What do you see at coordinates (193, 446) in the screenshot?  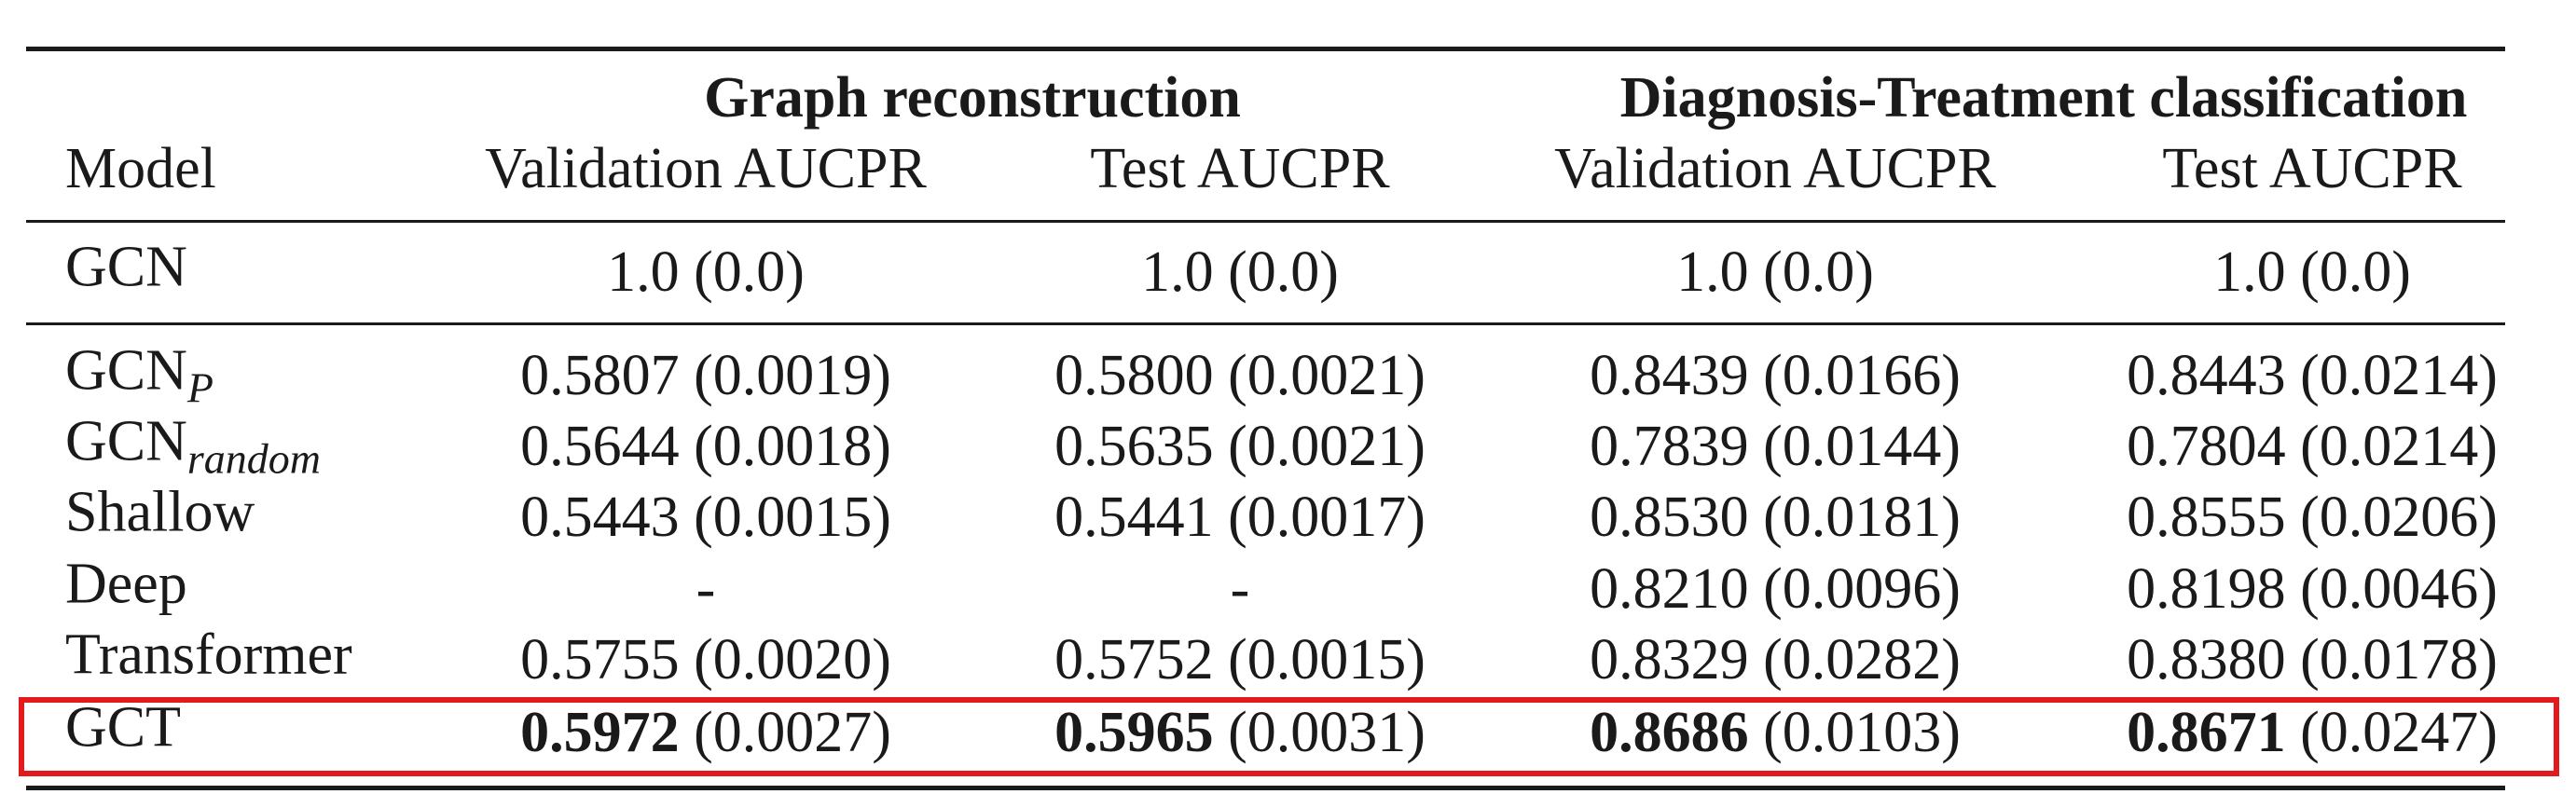 I see `row-gcn-random-model: GCNrandom` at bounding box center [193, 446].